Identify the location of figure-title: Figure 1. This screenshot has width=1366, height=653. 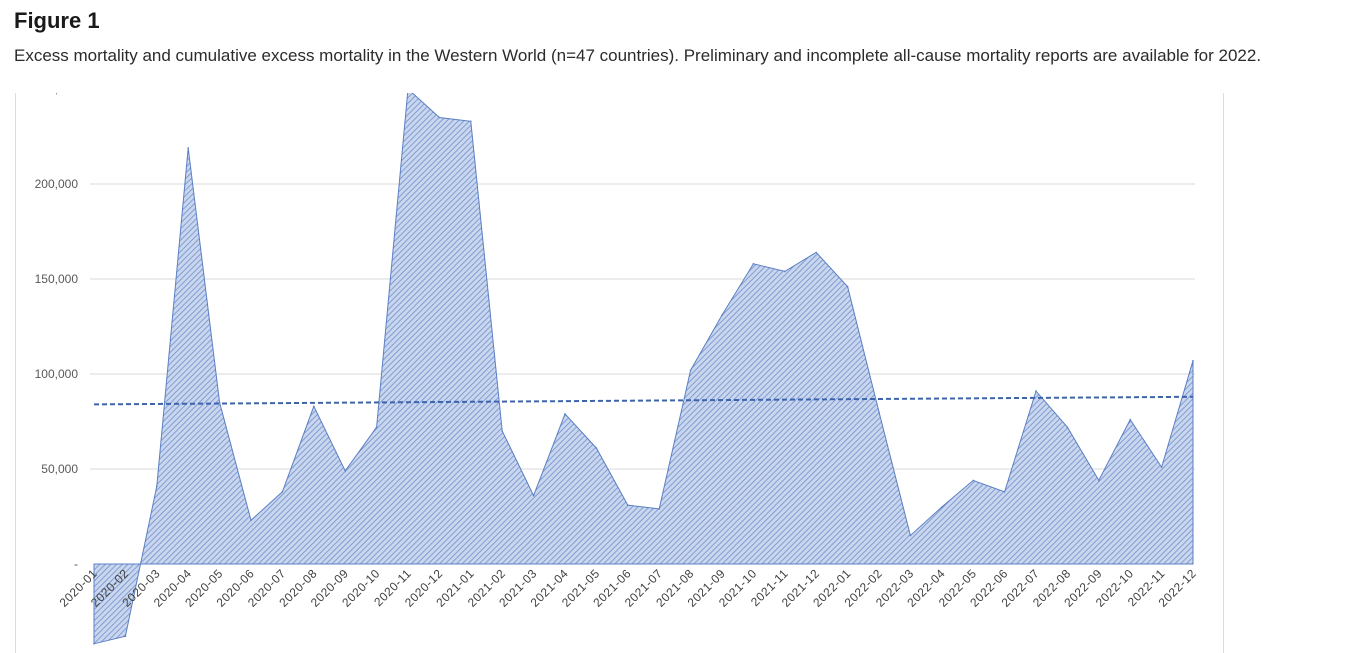
(57, 20).